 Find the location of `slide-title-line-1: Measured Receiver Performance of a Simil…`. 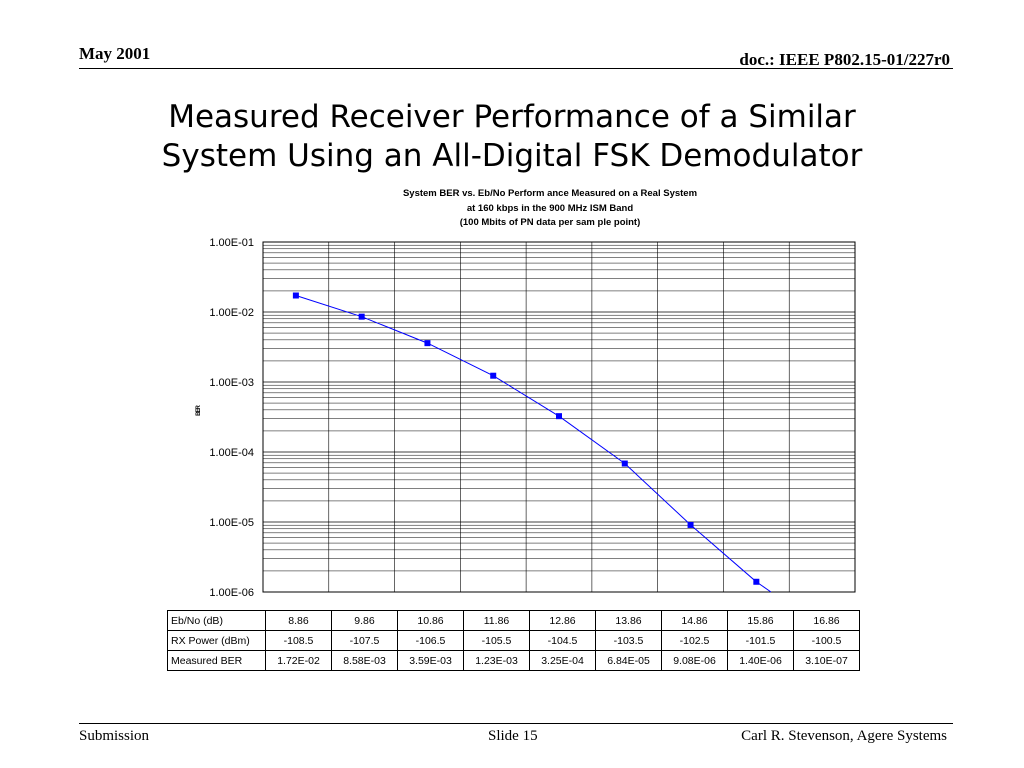

slide-title-line-1: Measured Receiver Performance of a Simil… is located at coordinates (512, 117).